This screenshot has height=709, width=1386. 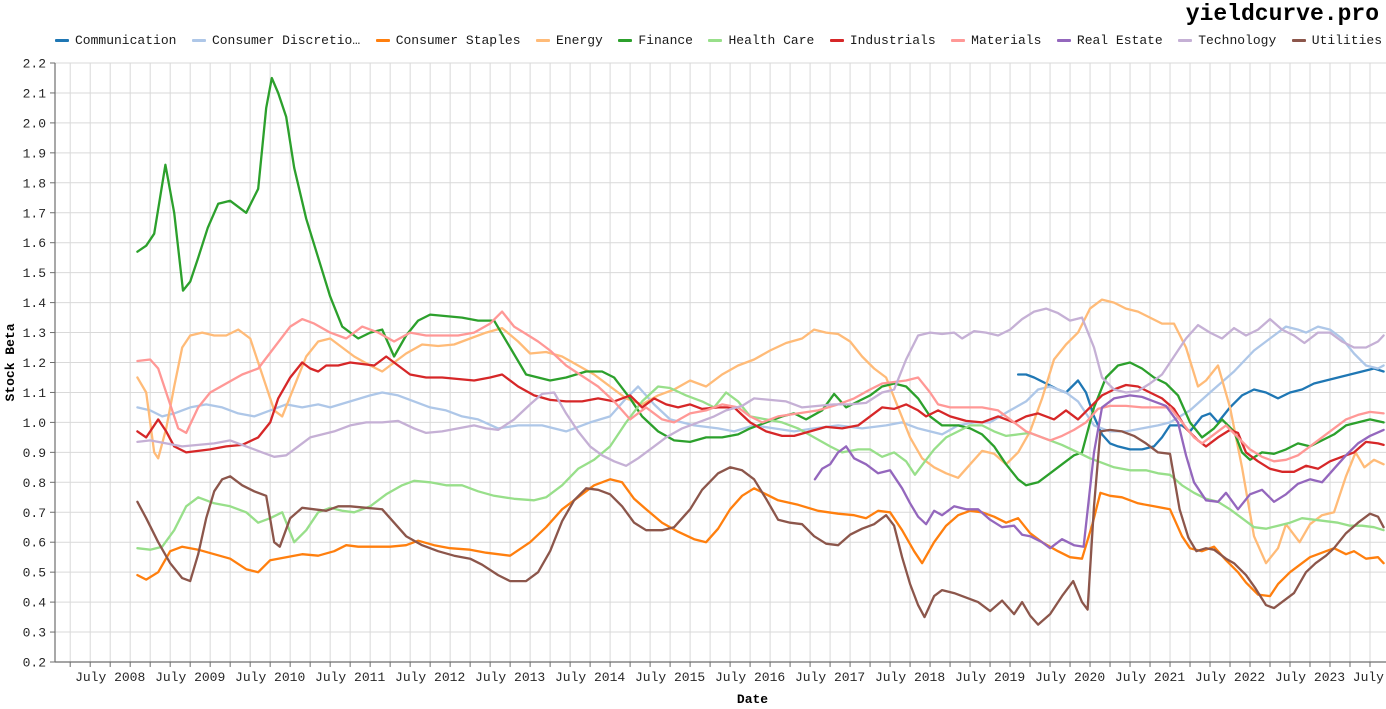 I want to click on y-tick-label: 2.2, so click(x=34, y=64).